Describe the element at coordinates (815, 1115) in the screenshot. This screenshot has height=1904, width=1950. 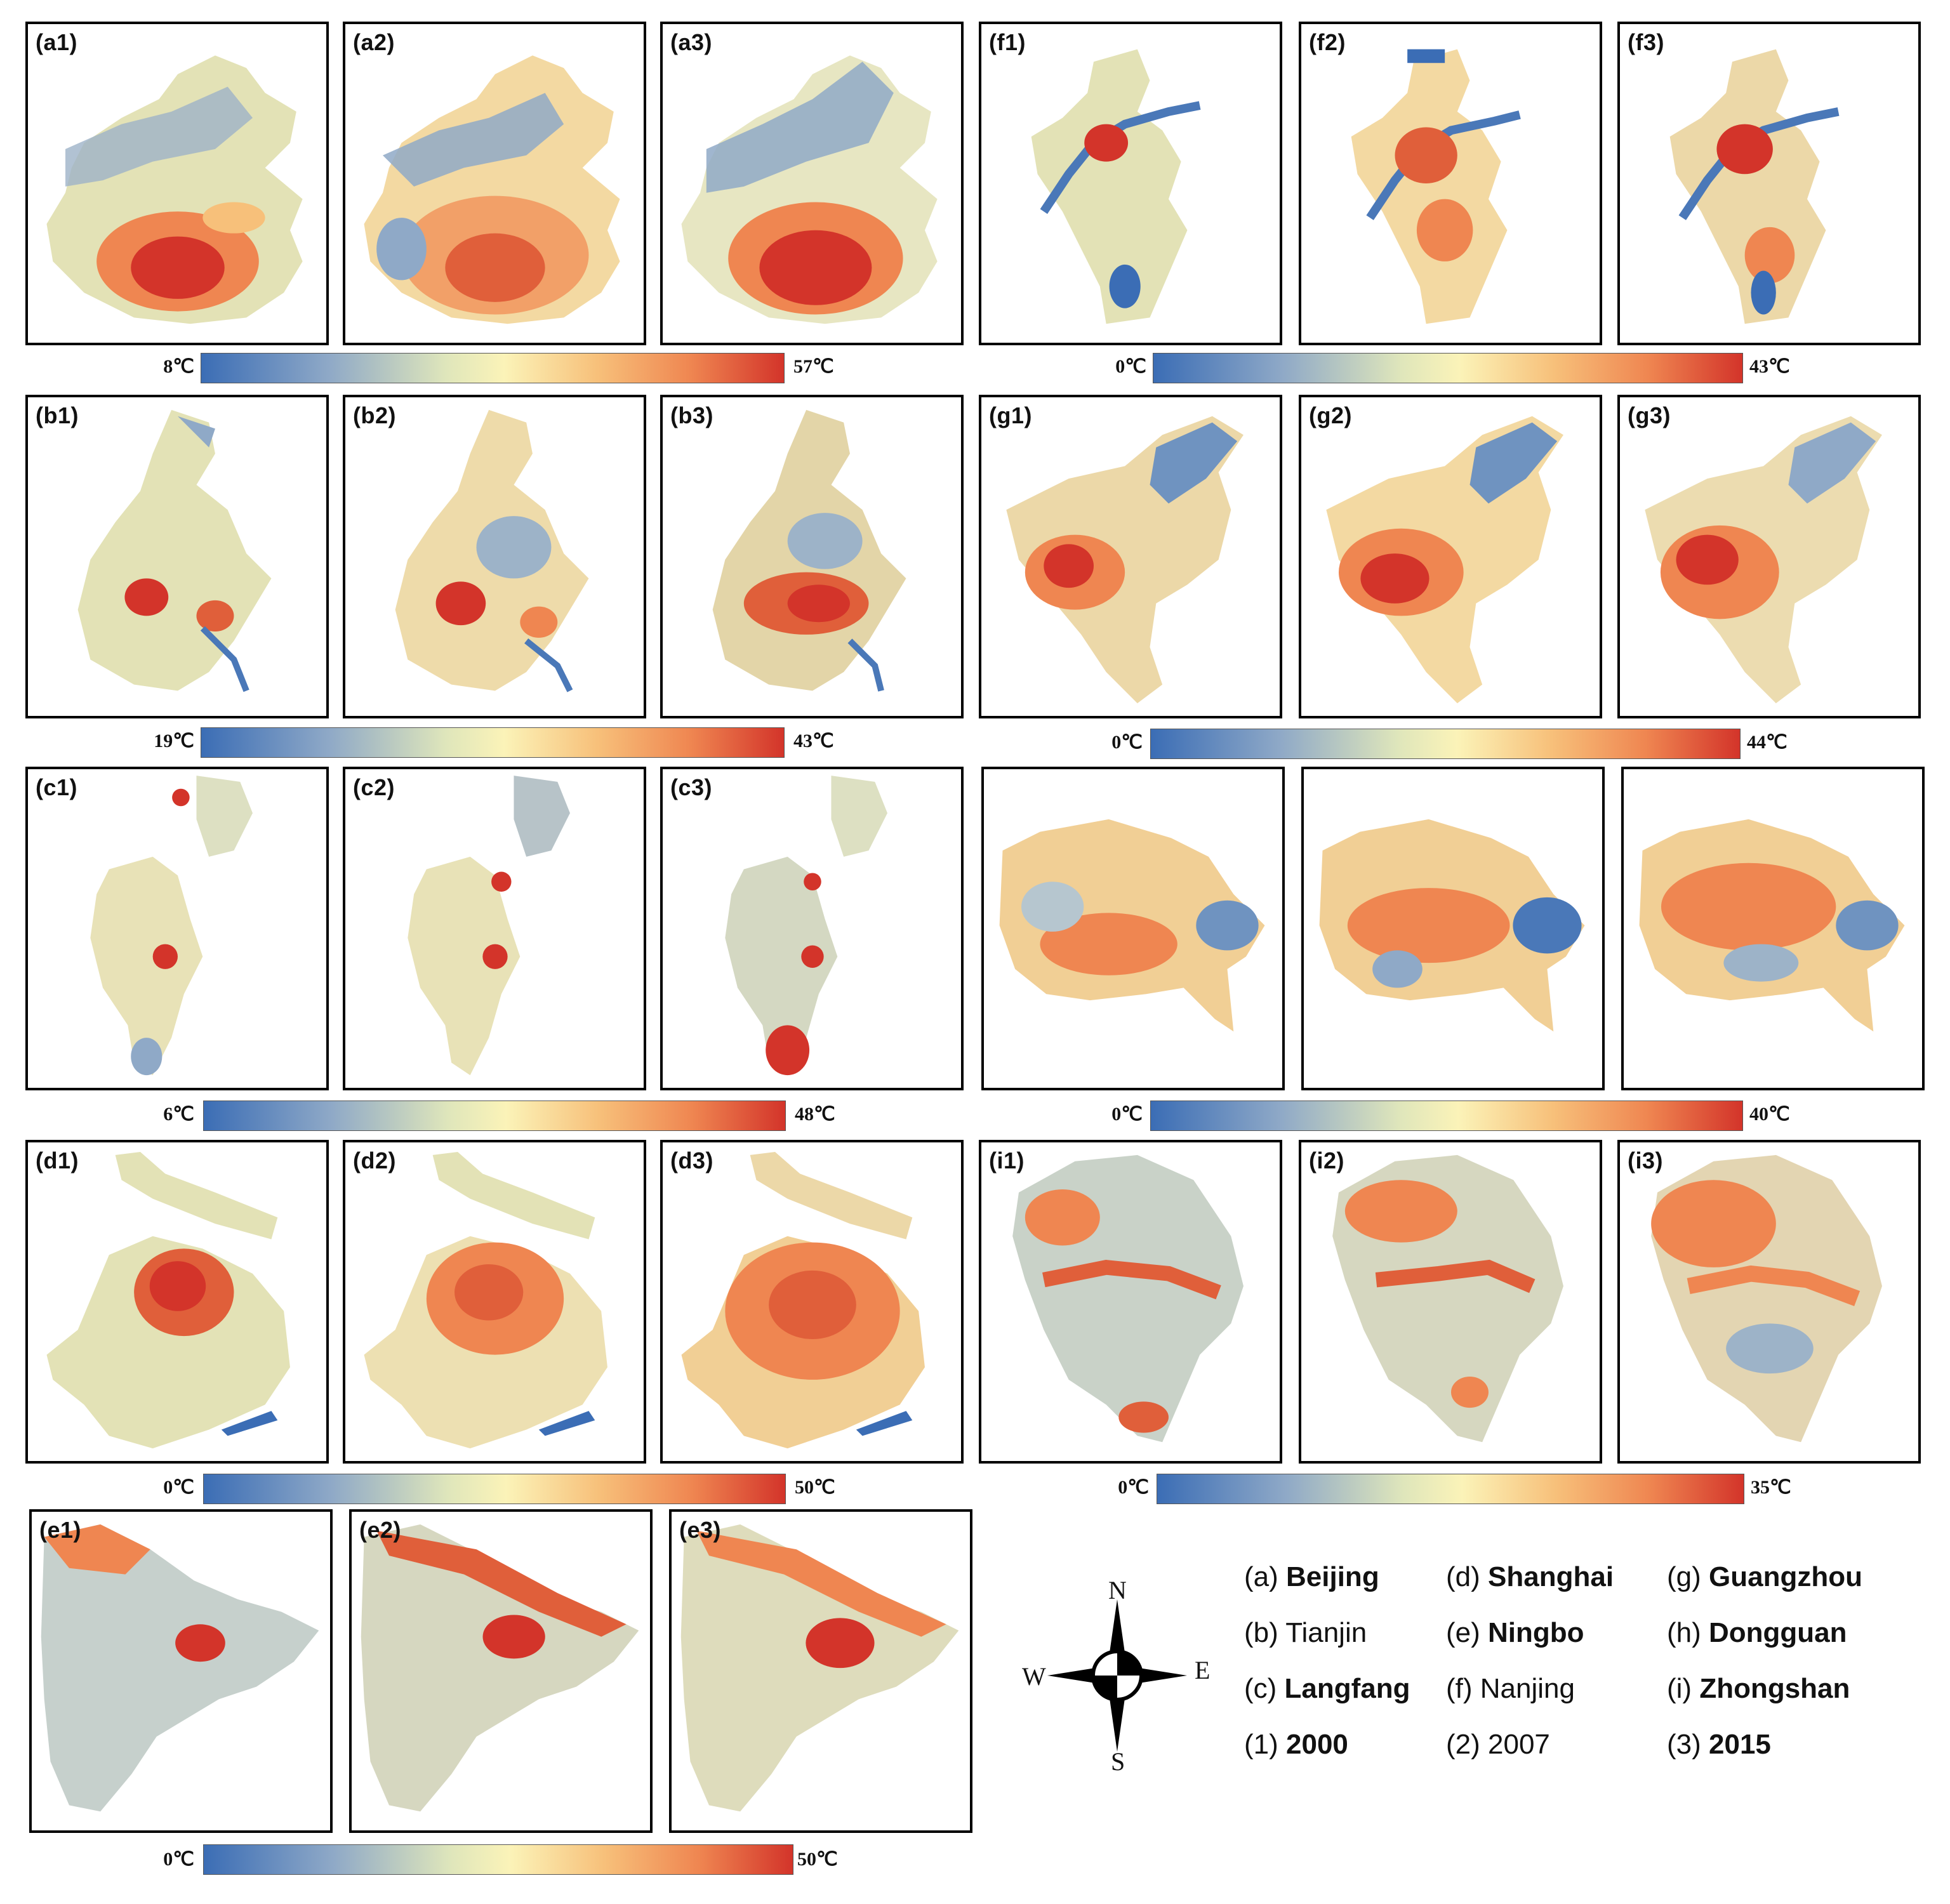
I see `colorbar-max-c: 48℃` at that location.